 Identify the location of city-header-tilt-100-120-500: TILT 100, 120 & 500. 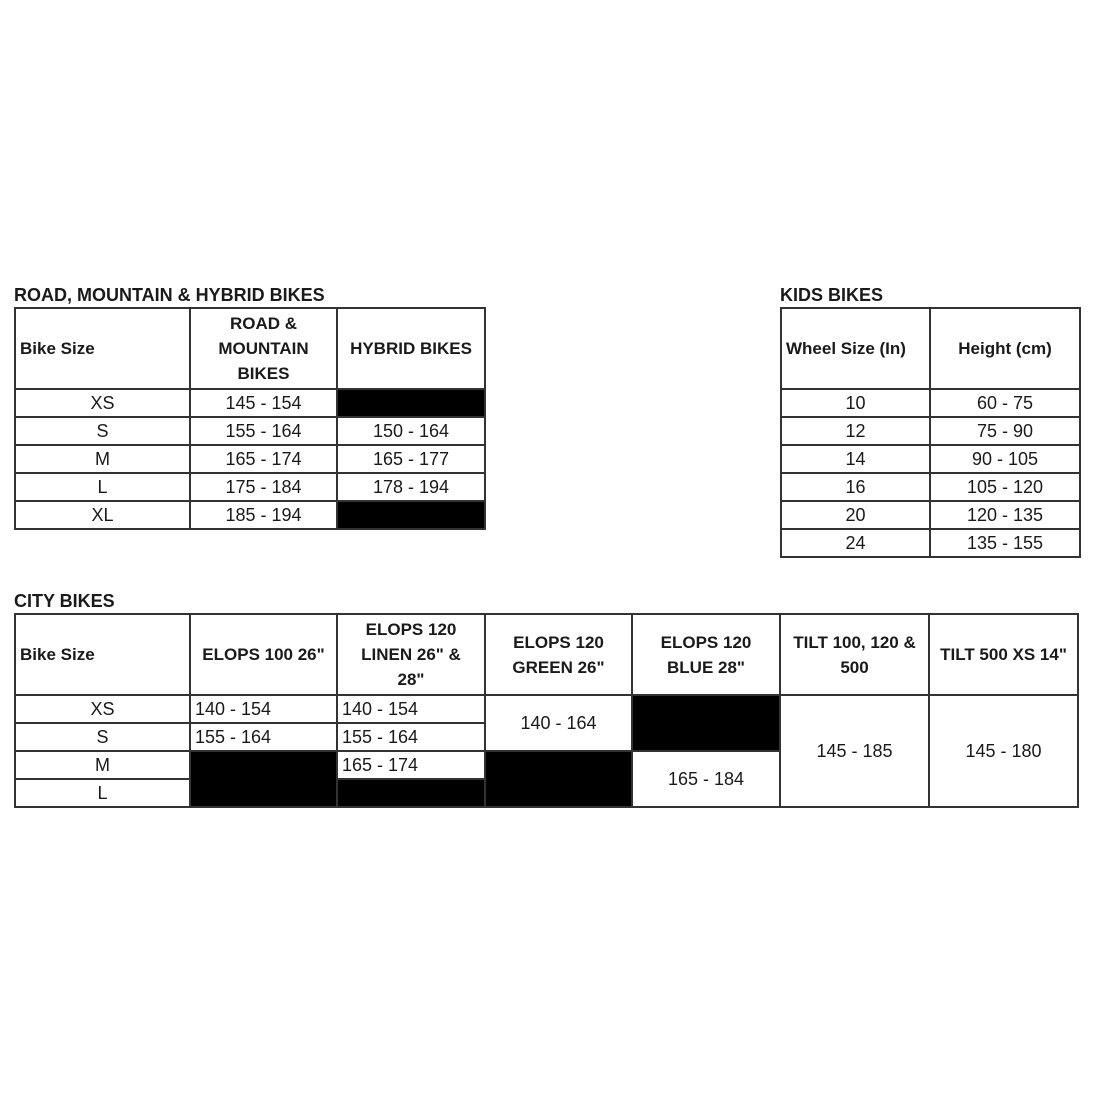
(854, 654).